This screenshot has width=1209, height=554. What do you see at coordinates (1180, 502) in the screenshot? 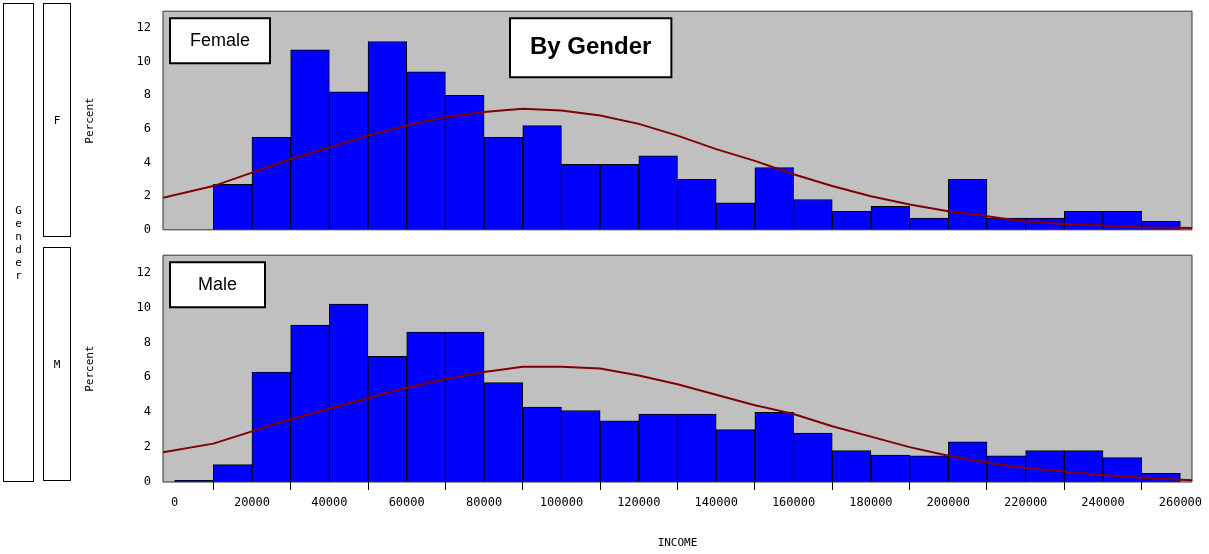
I see `x-tick-label: 260000` at bounding box center [1180, 502].